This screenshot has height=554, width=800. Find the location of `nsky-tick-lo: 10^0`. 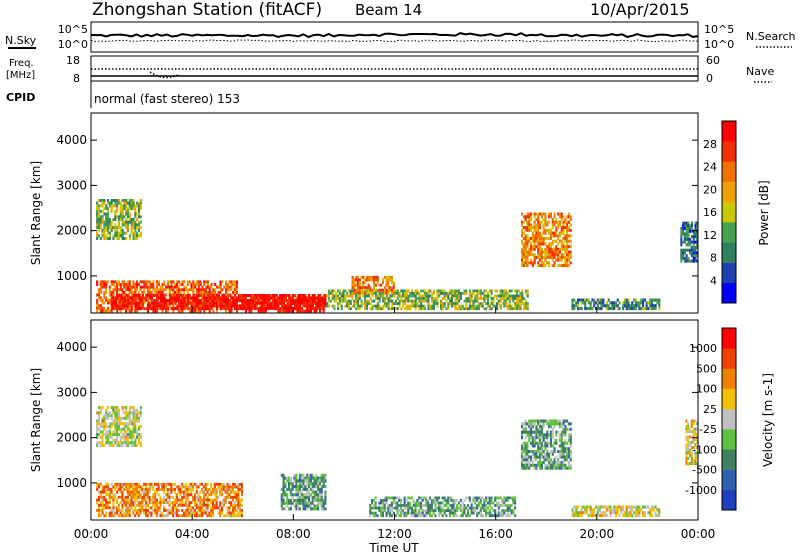

nsky-tick-lo: 10^0 is located at coordinates (73, 44).